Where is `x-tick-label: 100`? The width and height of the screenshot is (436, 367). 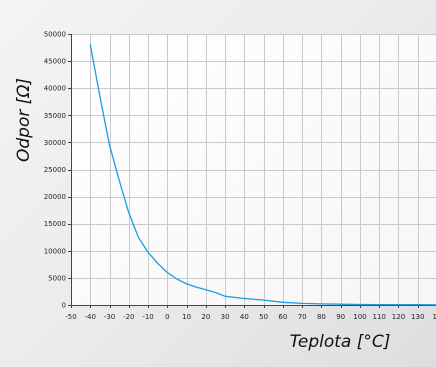 x-tick-label: 100 is located at coordinates (359, 317).